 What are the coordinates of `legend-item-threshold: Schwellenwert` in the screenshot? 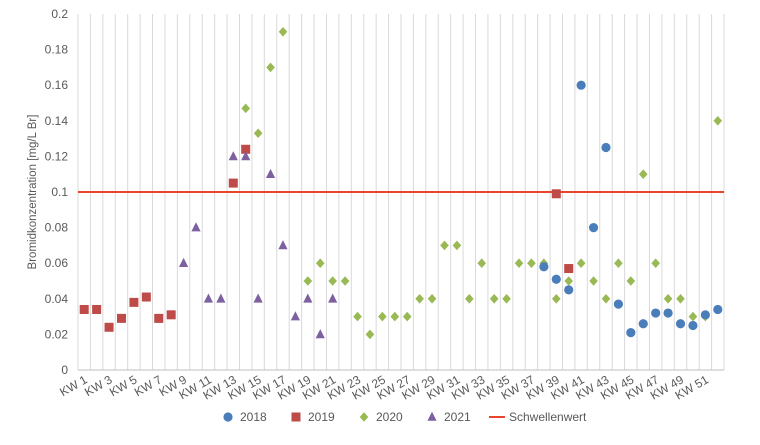 It's located at (538, 417).